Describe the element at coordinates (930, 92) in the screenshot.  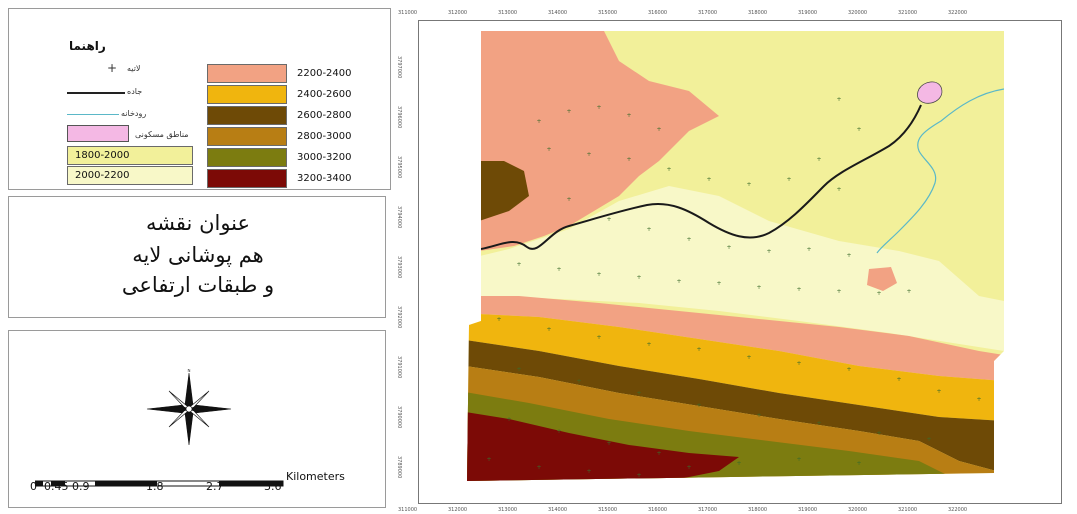
I see `settlement-area` at that location.